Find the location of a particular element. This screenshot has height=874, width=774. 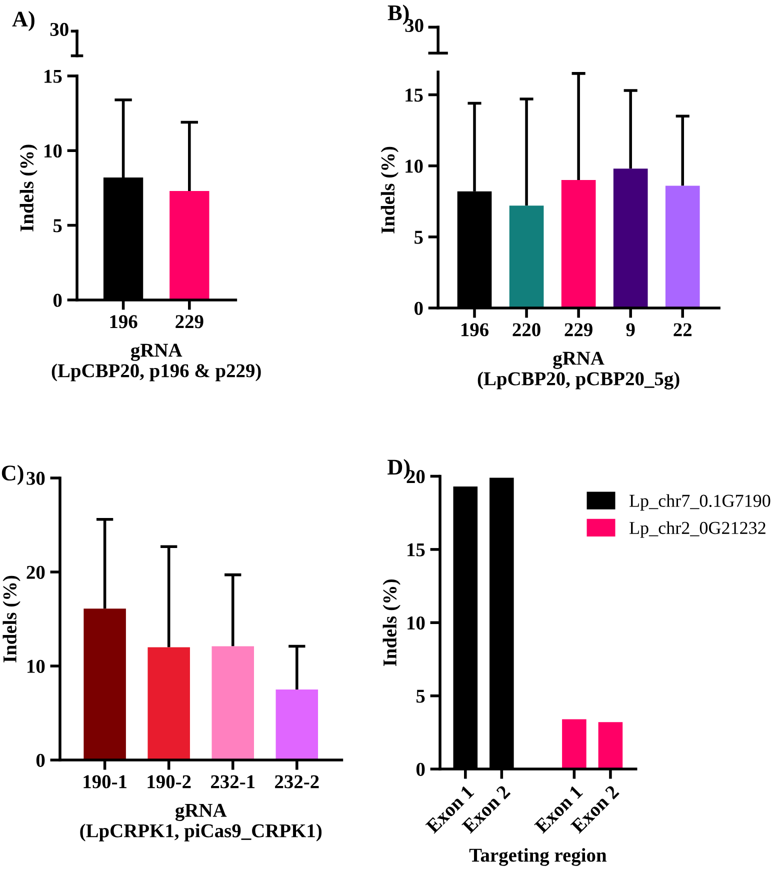

x-tick-label: 190-1 is located at coordinates (105, 781).